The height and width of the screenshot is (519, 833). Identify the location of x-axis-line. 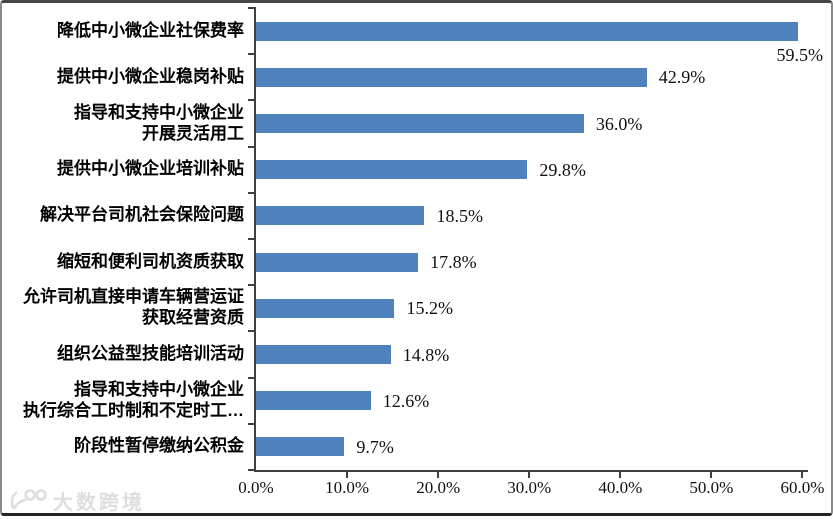
(531, 471).